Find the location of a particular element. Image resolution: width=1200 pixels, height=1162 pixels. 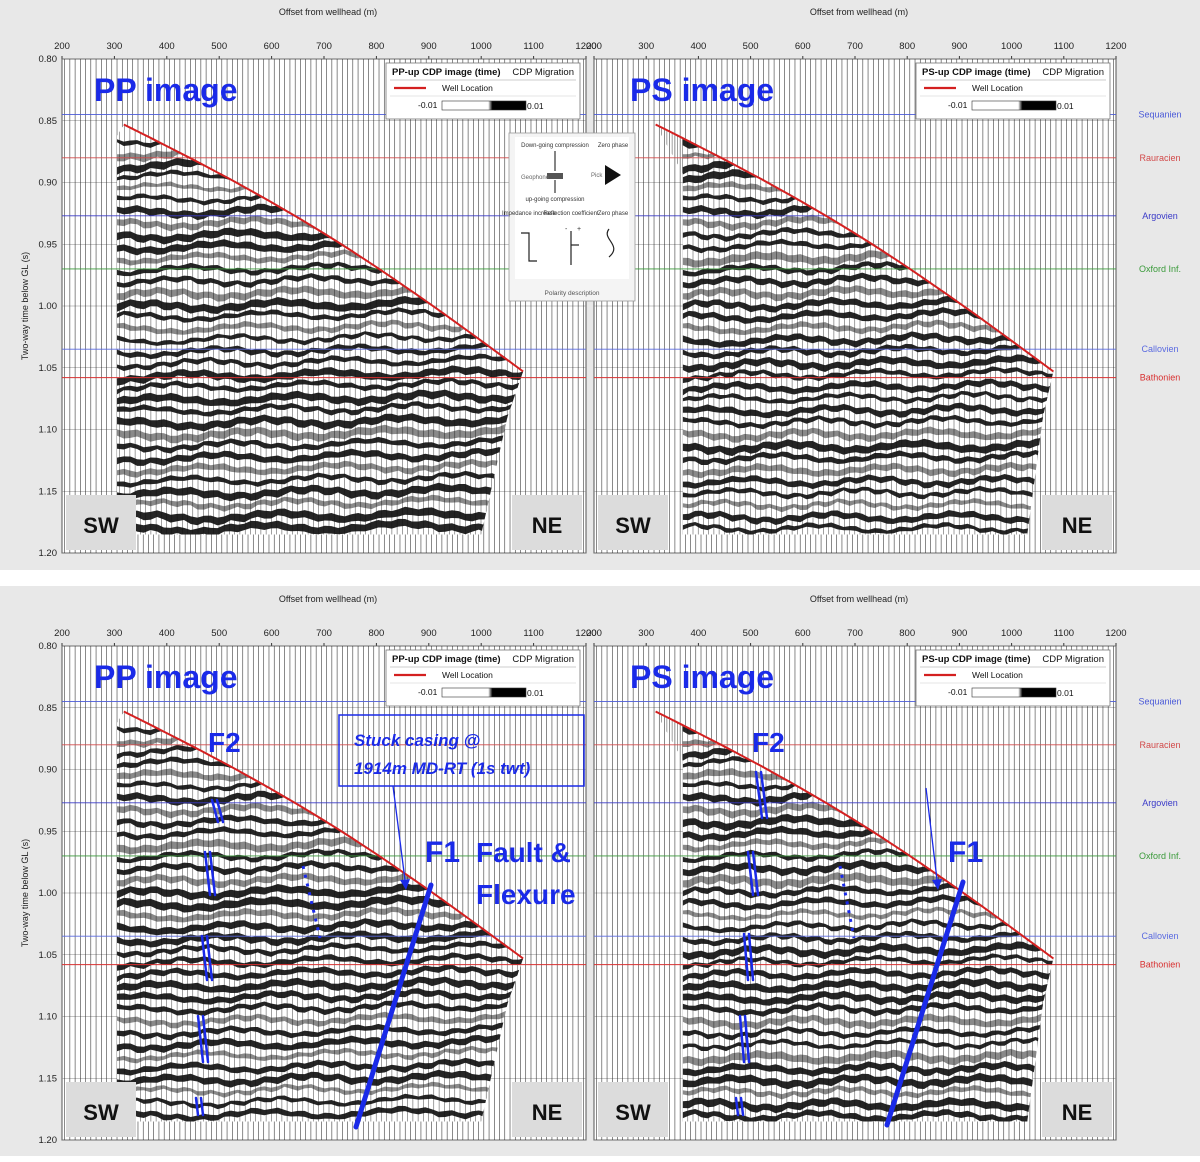

inset-pick: Pick is located at coordinates (597, 176).